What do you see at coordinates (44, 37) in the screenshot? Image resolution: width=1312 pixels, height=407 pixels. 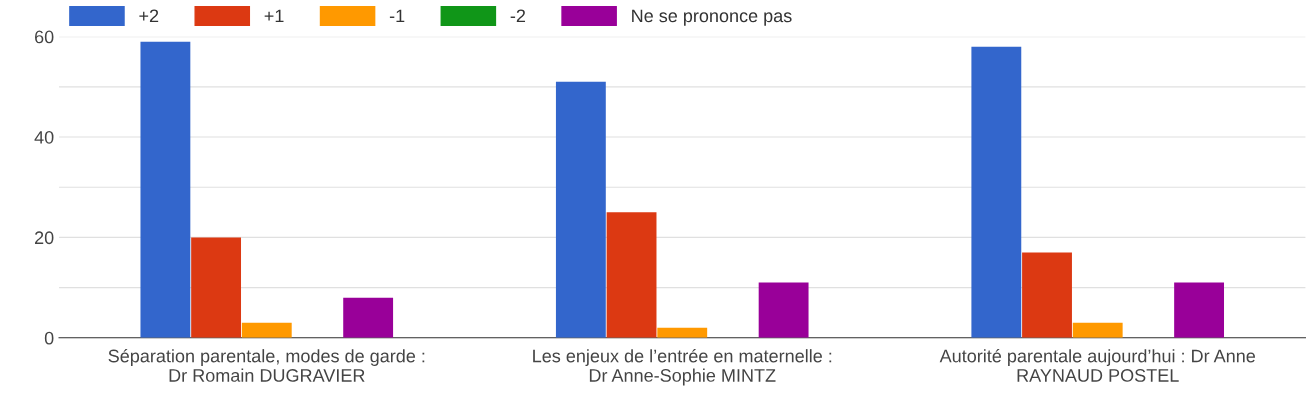 I see `y-tick-label: 60` at bounding box center [44, 37].